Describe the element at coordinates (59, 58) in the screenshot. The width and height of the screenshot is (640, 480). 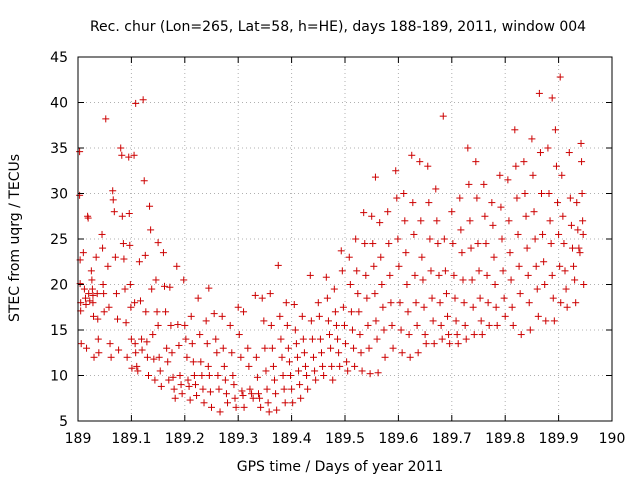
I see `y-tick-label: 45` at that location.